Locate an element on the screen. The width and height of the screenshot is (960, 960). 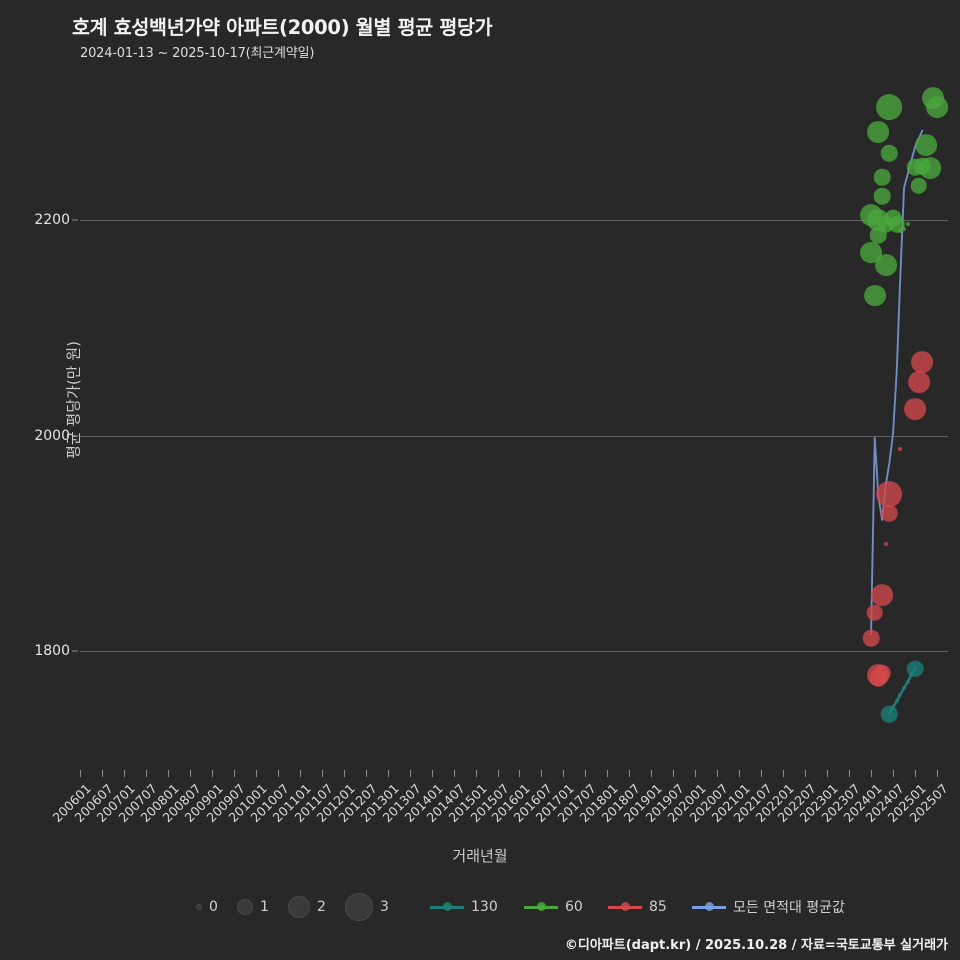
legend-size-label: 0 is located at coordinates (213, 907).